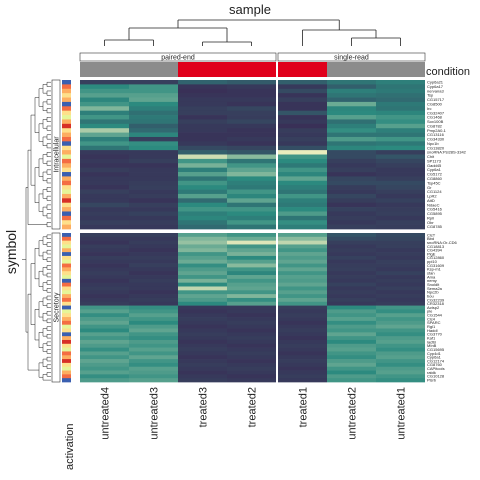  What do you see at coordinates (435, 82) in the screenshot?
I see `intracellular-row-label-0: Cyp6a21` at bounding box center [435, 82].